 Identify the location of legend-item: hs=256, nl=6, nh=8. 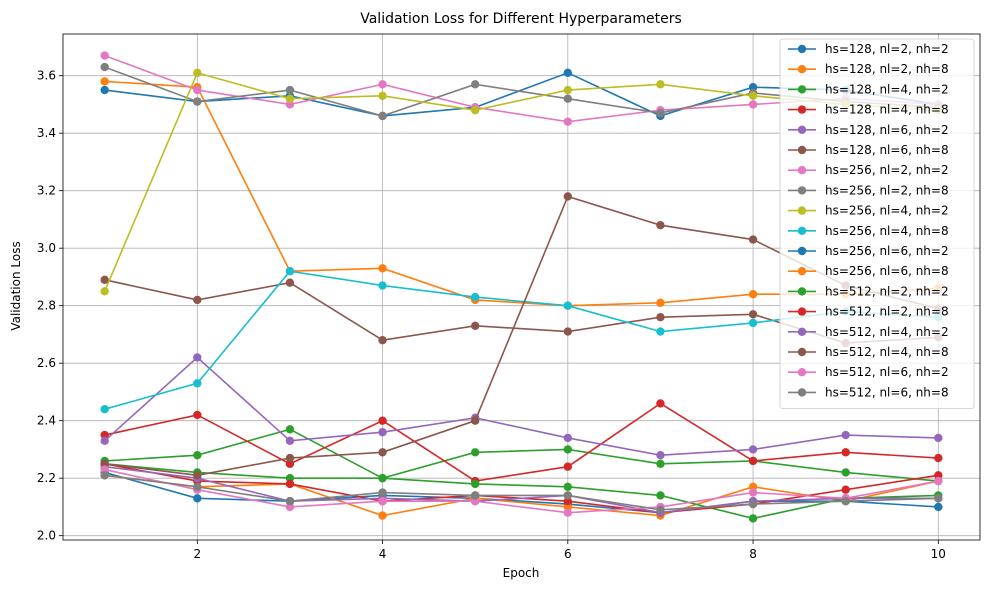
(868, 271).